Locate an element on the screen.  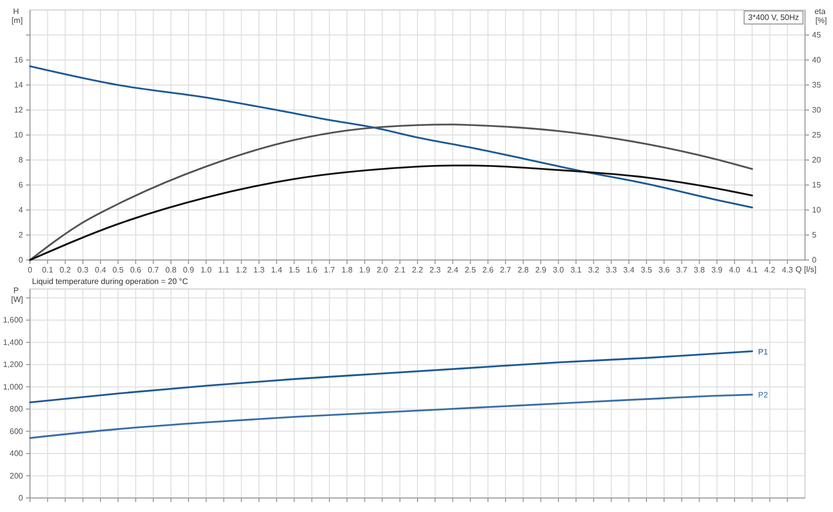
x-tick-label: 2.4 is located at coordinates (453, 270).